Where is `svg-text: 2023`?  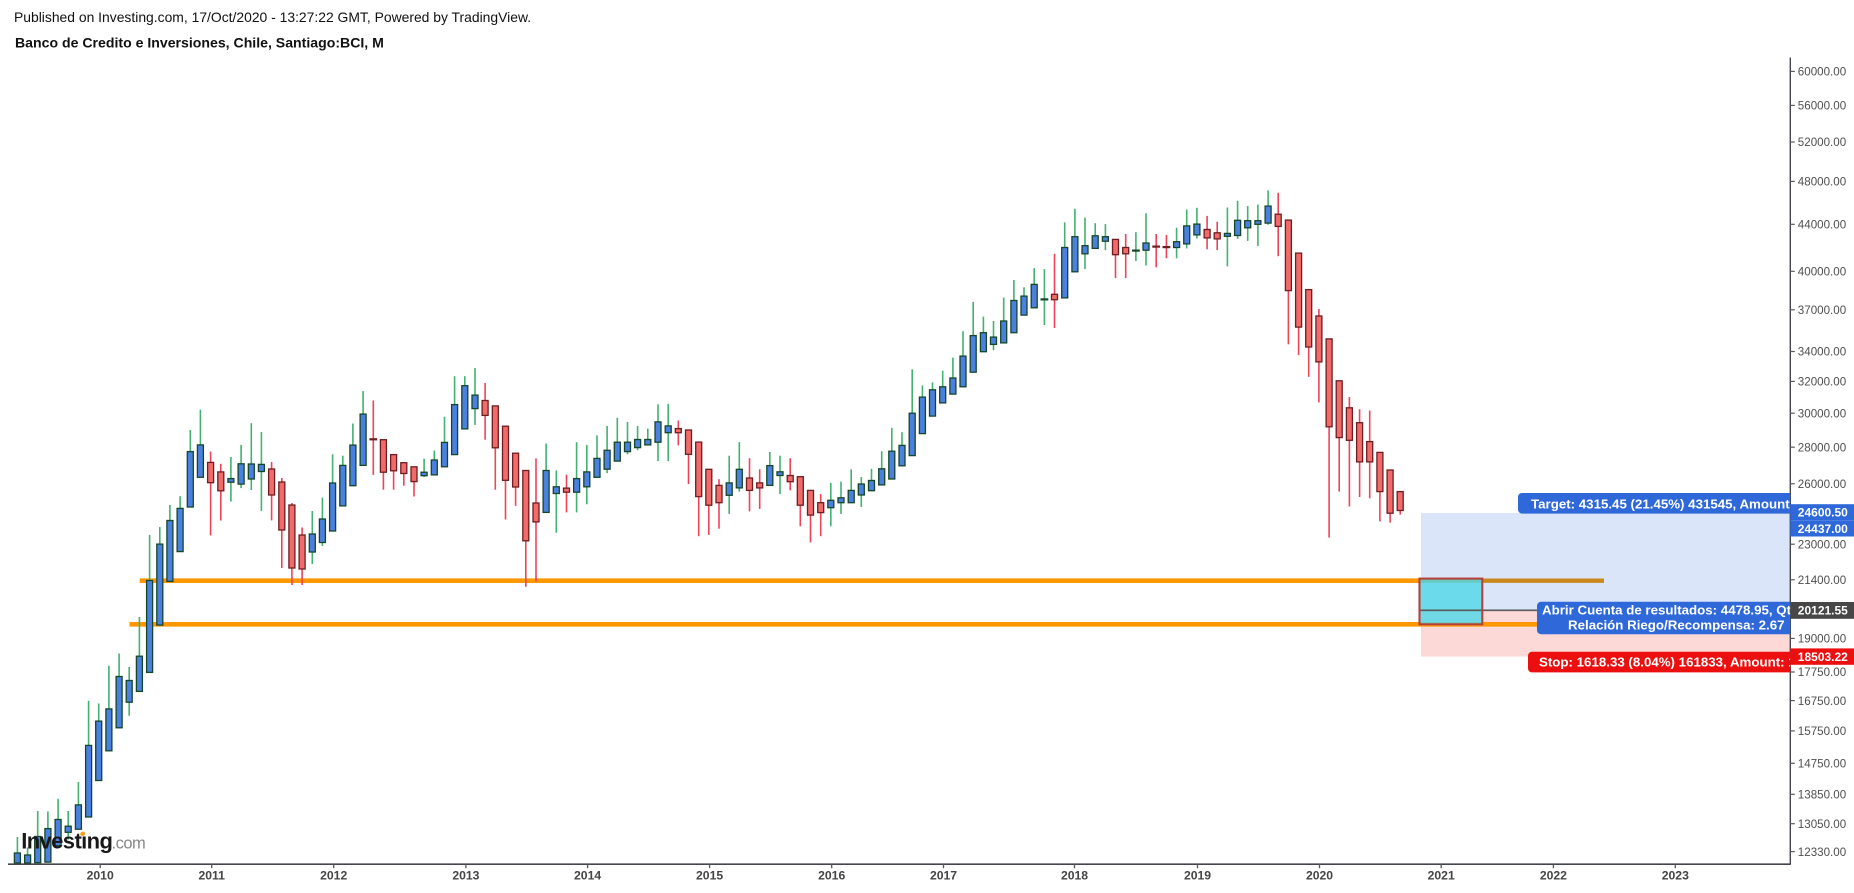
svg-text: 2023 is located at coordinates (1675, 875).